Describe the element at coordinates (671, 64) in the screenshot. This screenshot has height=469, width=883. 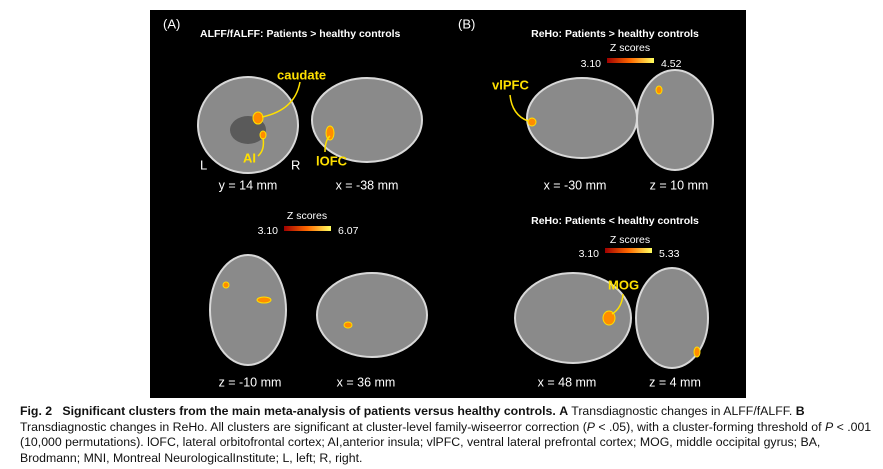
I see `colorbar-max: 4.52` at that location.